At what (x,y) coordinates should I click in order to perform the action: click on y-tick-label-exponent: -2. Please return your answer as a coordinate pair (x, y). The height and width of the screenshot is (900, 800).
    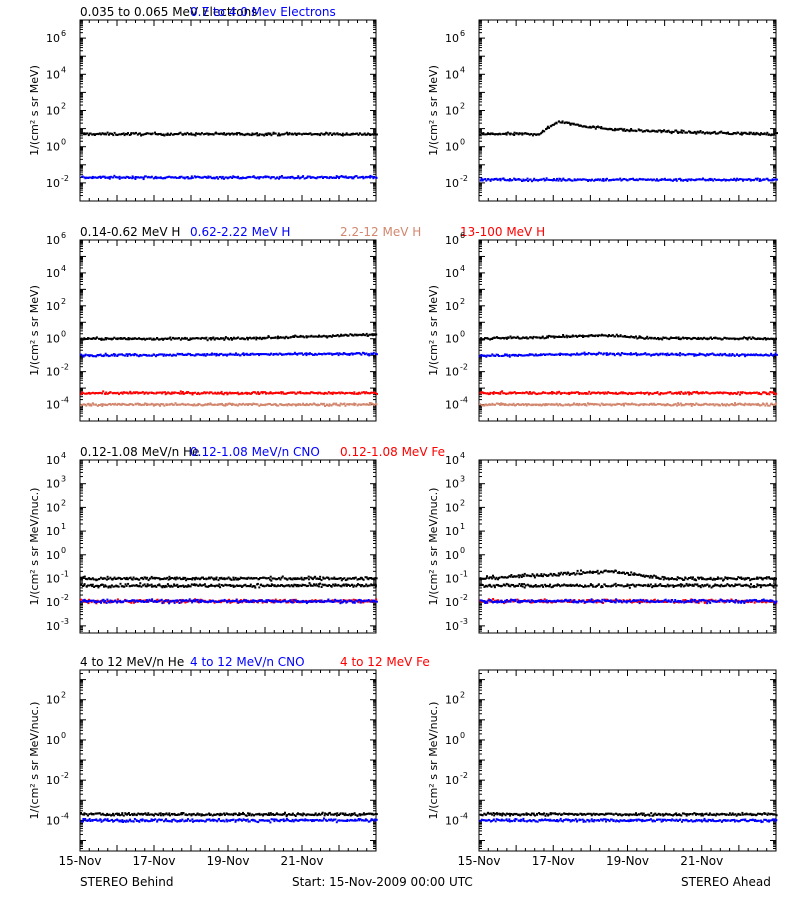
    Looking at the image, I should click on (65, 597).